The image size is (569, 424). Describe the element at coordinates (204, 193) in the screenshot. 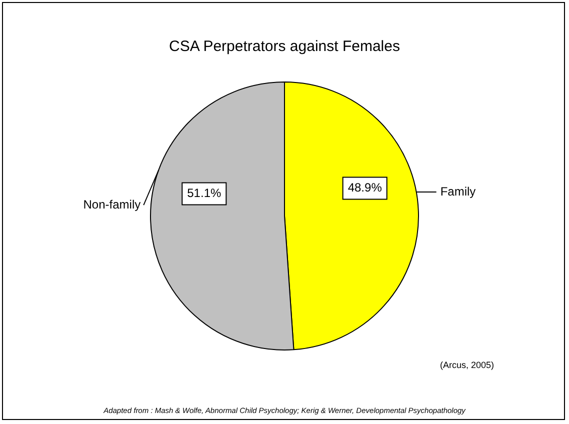

I see `data-label: 51.1%` at that location.